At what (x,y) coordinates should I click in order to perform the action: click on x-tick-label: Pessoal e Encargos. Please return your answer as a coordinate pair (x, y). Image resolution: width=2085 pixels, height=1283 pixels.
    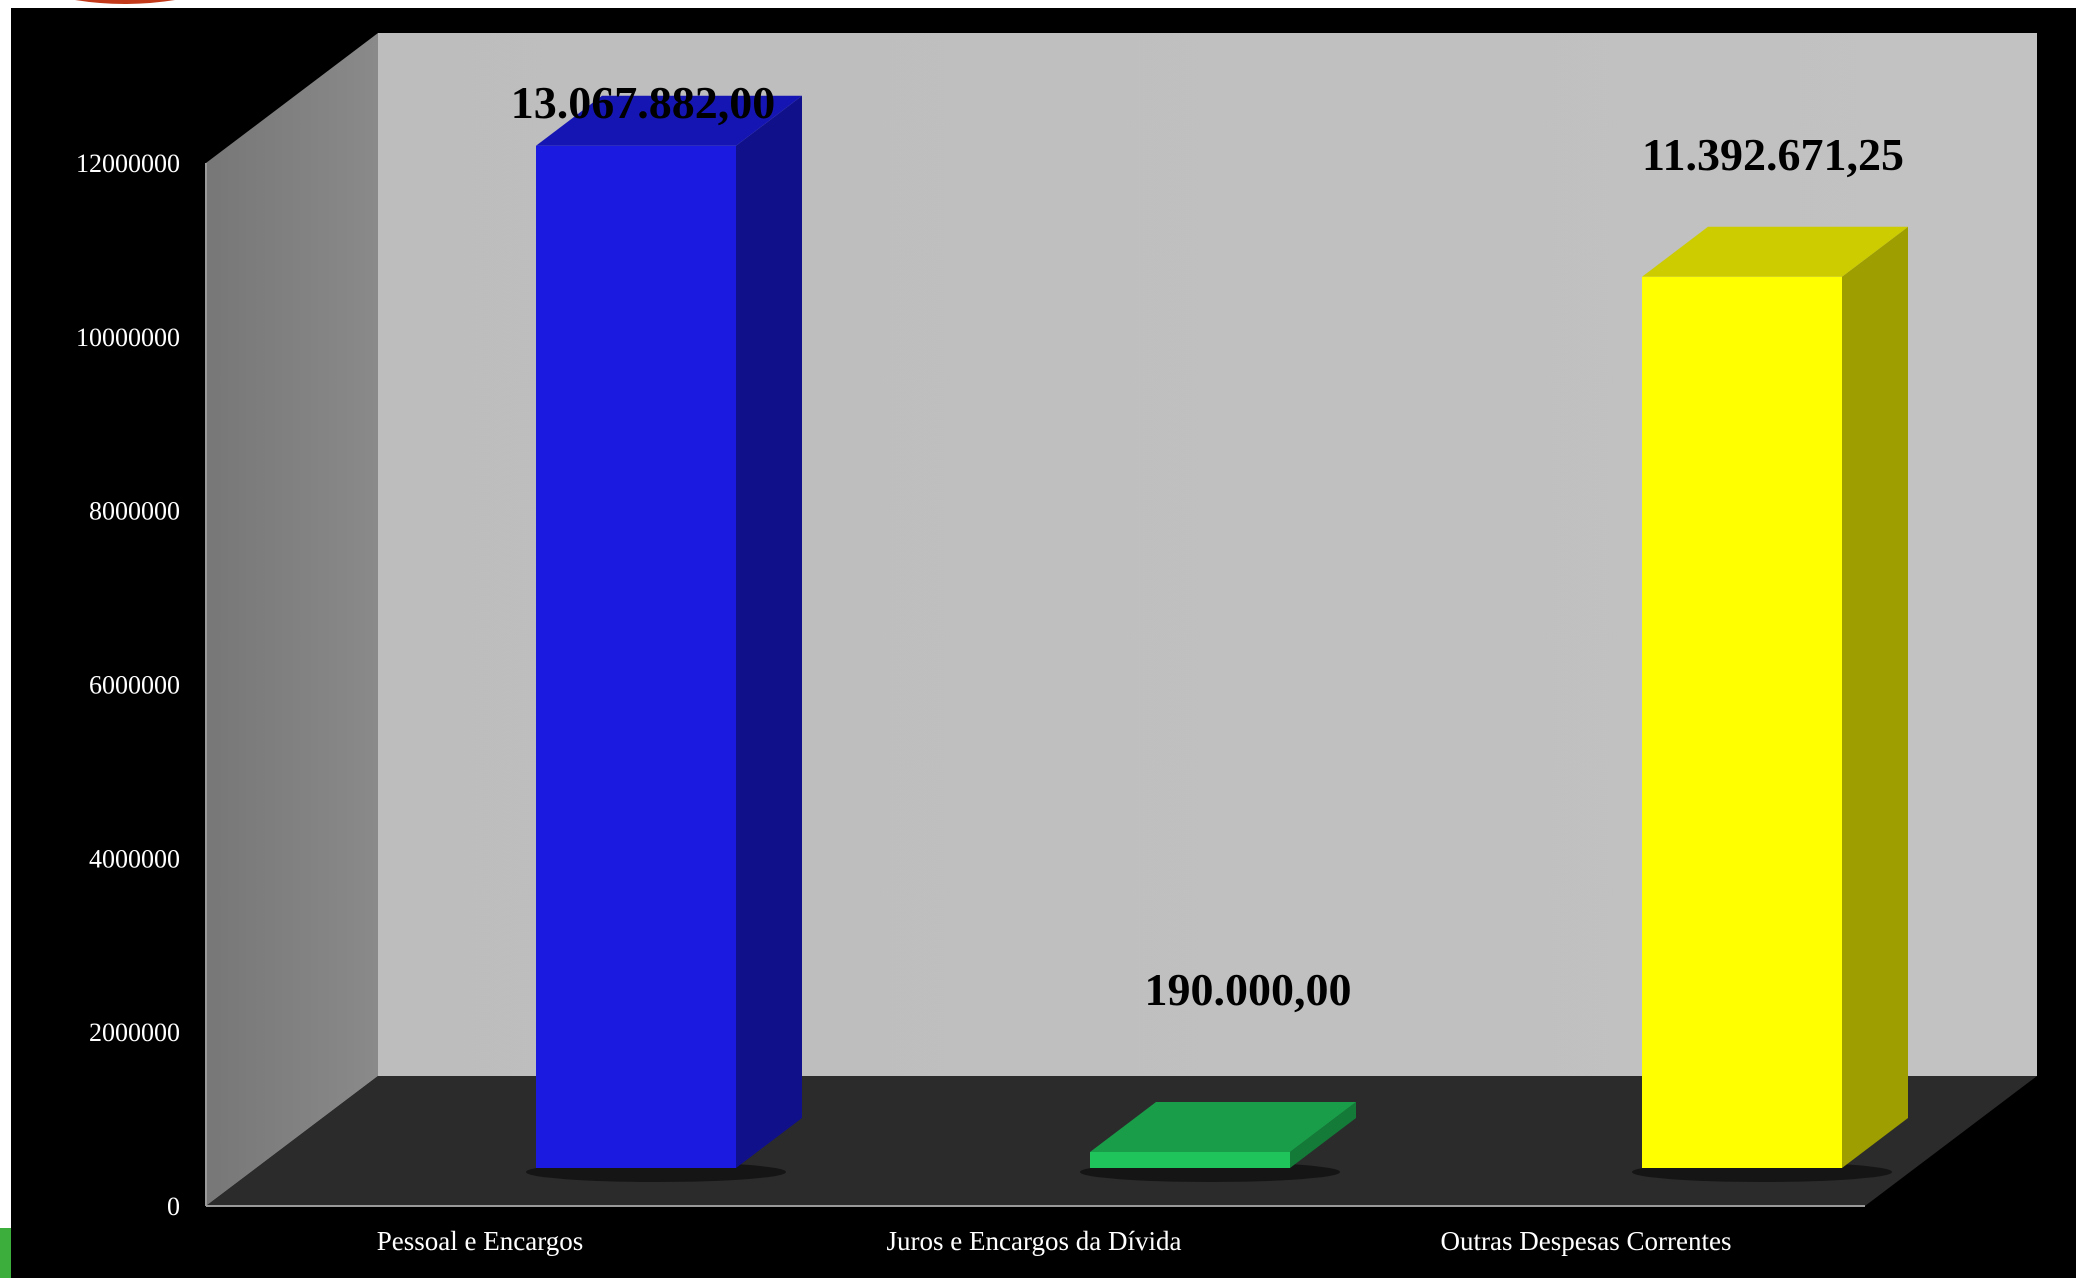
    Looking at the image, I should click on (480, 1241).